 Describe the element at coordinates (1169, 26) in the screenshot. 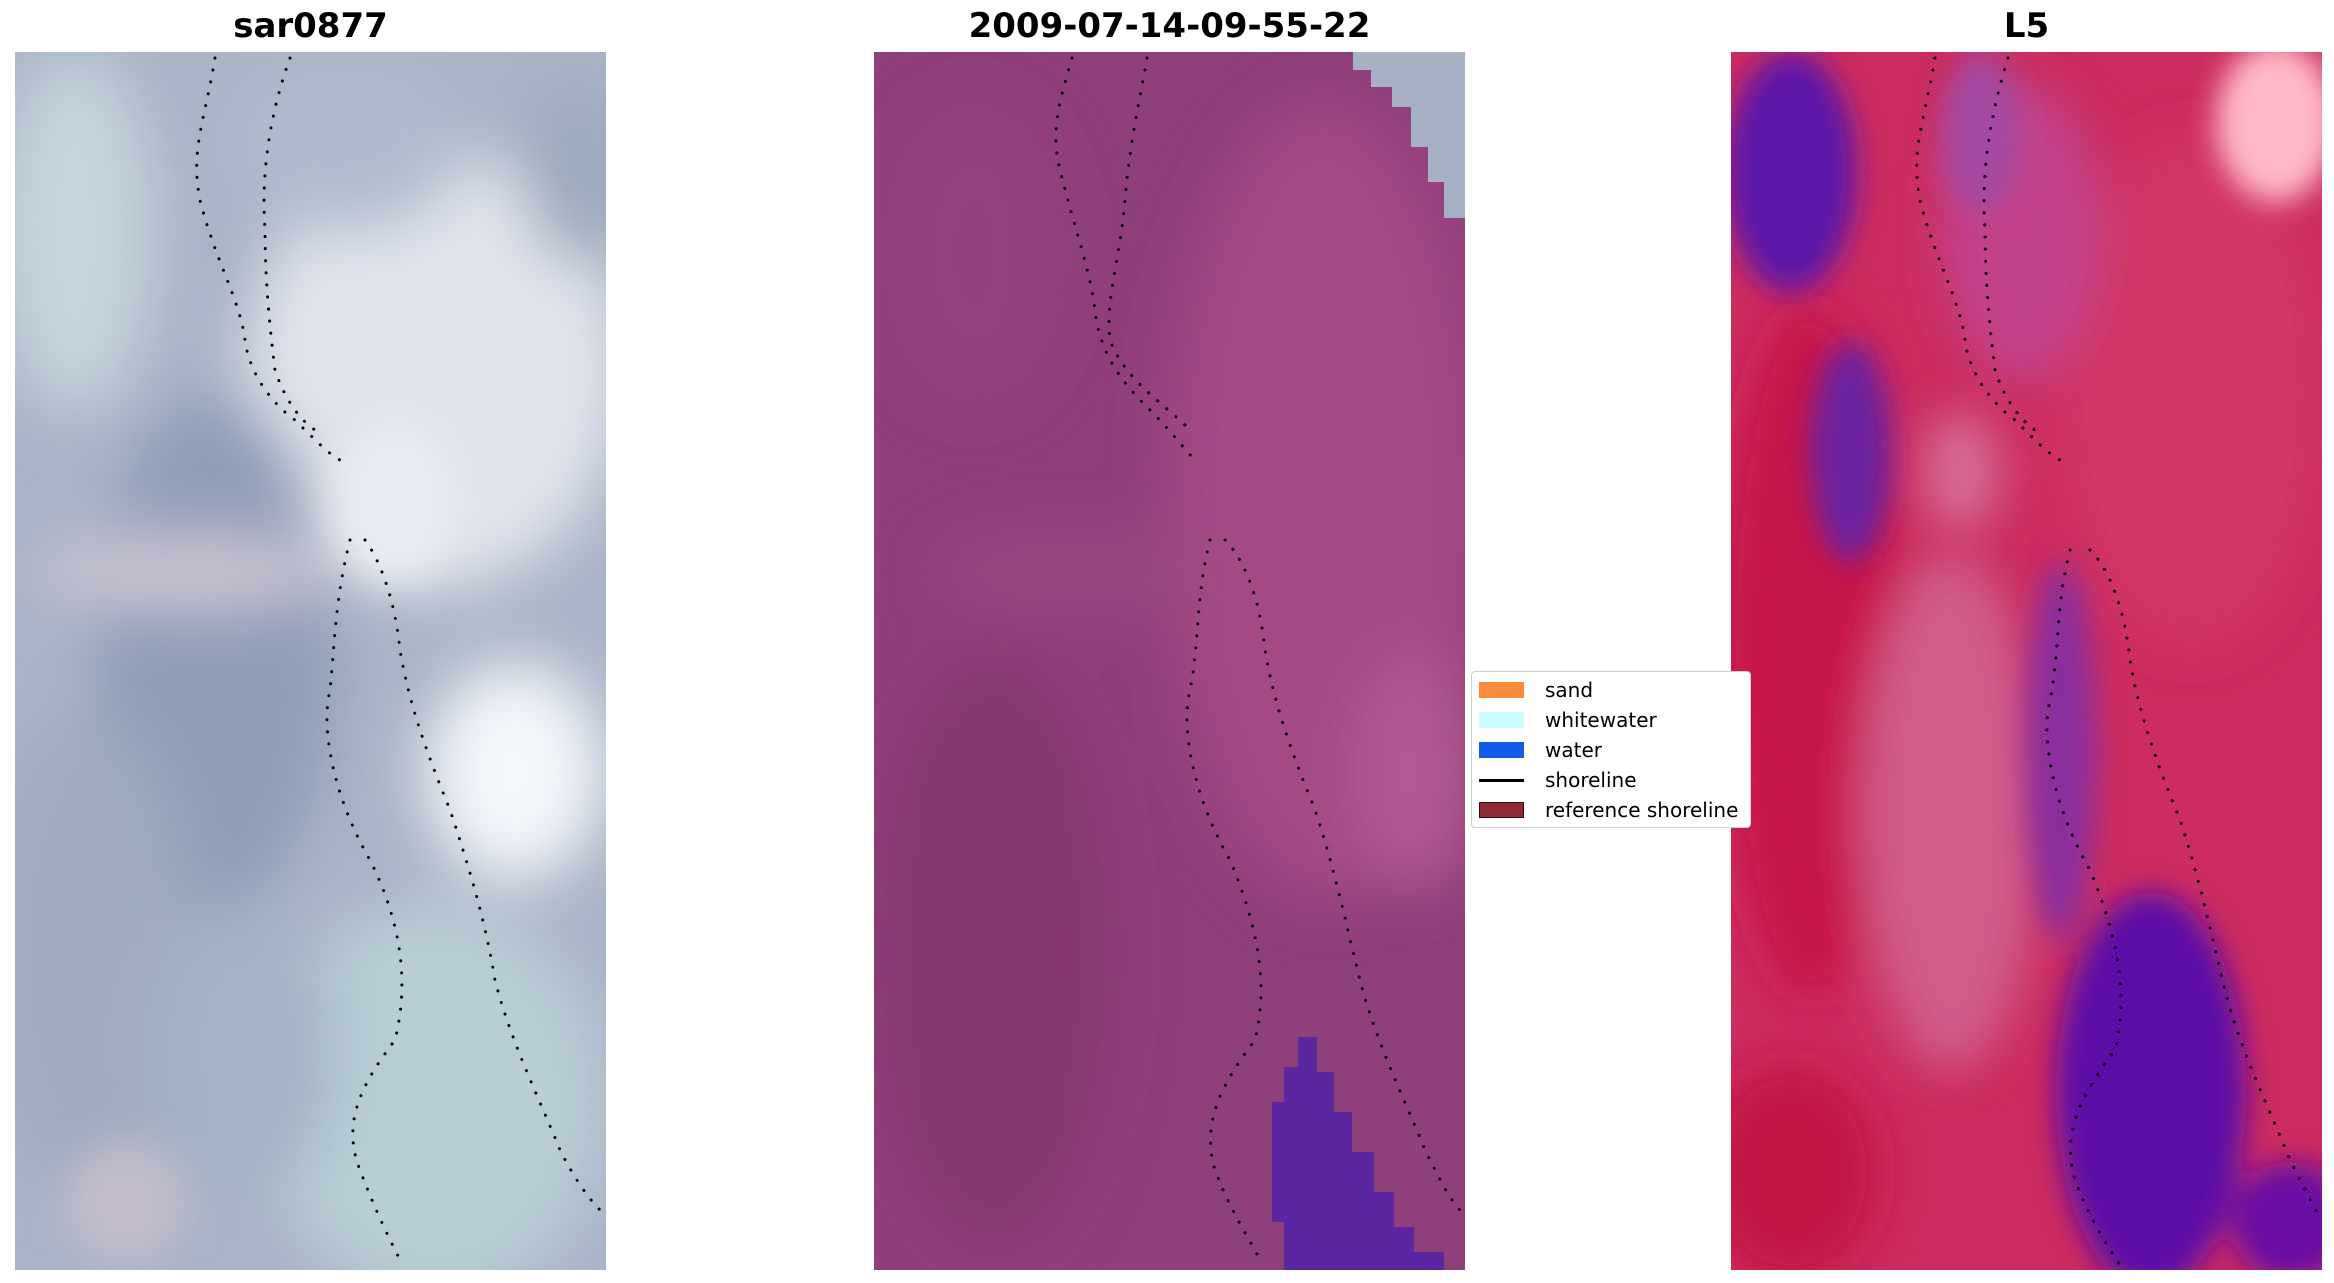

I see `panel-title-middle: 2009-07-14-09-55-22` at that location.